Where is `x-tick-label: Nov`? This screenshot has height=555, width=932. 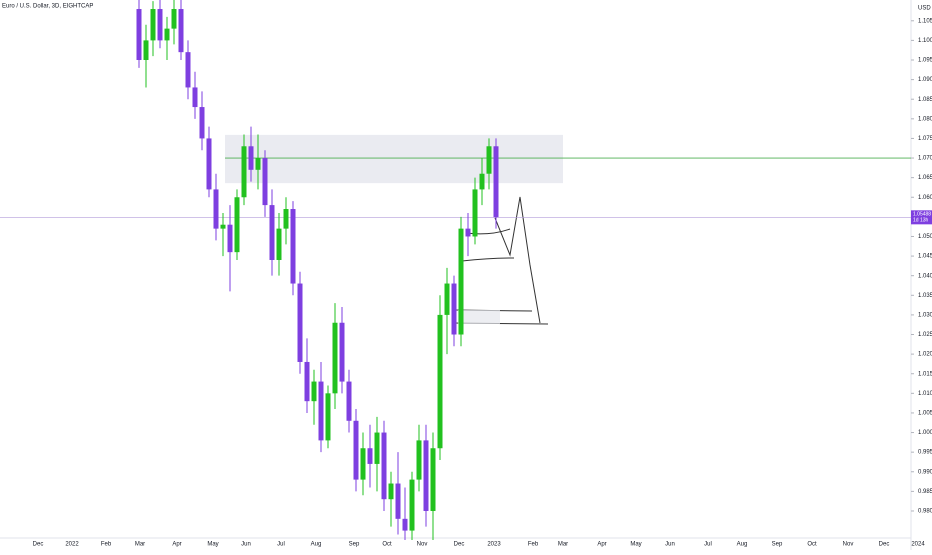 x-tick-label: Nov is located at coordinates (422, 545).